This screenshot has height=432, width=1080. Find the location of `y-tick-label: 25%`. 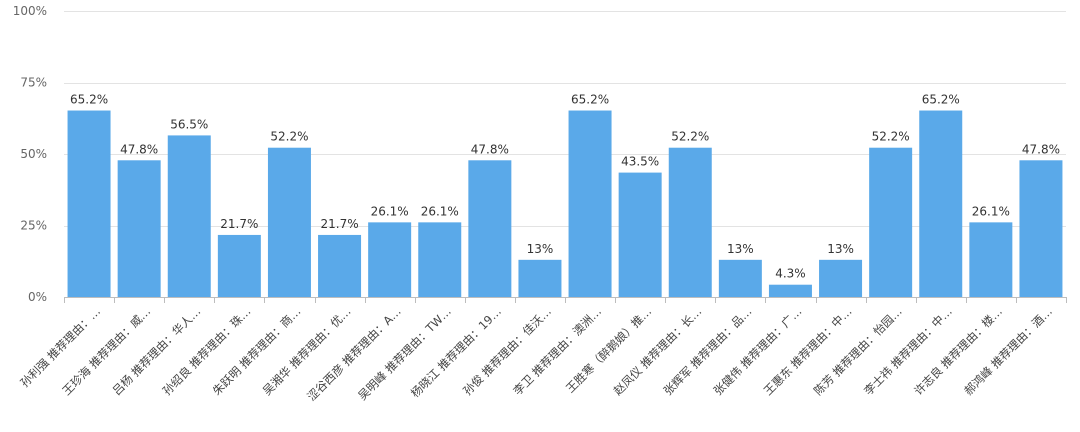

y-tick-label: 25% is located at coordinates (33, 226).